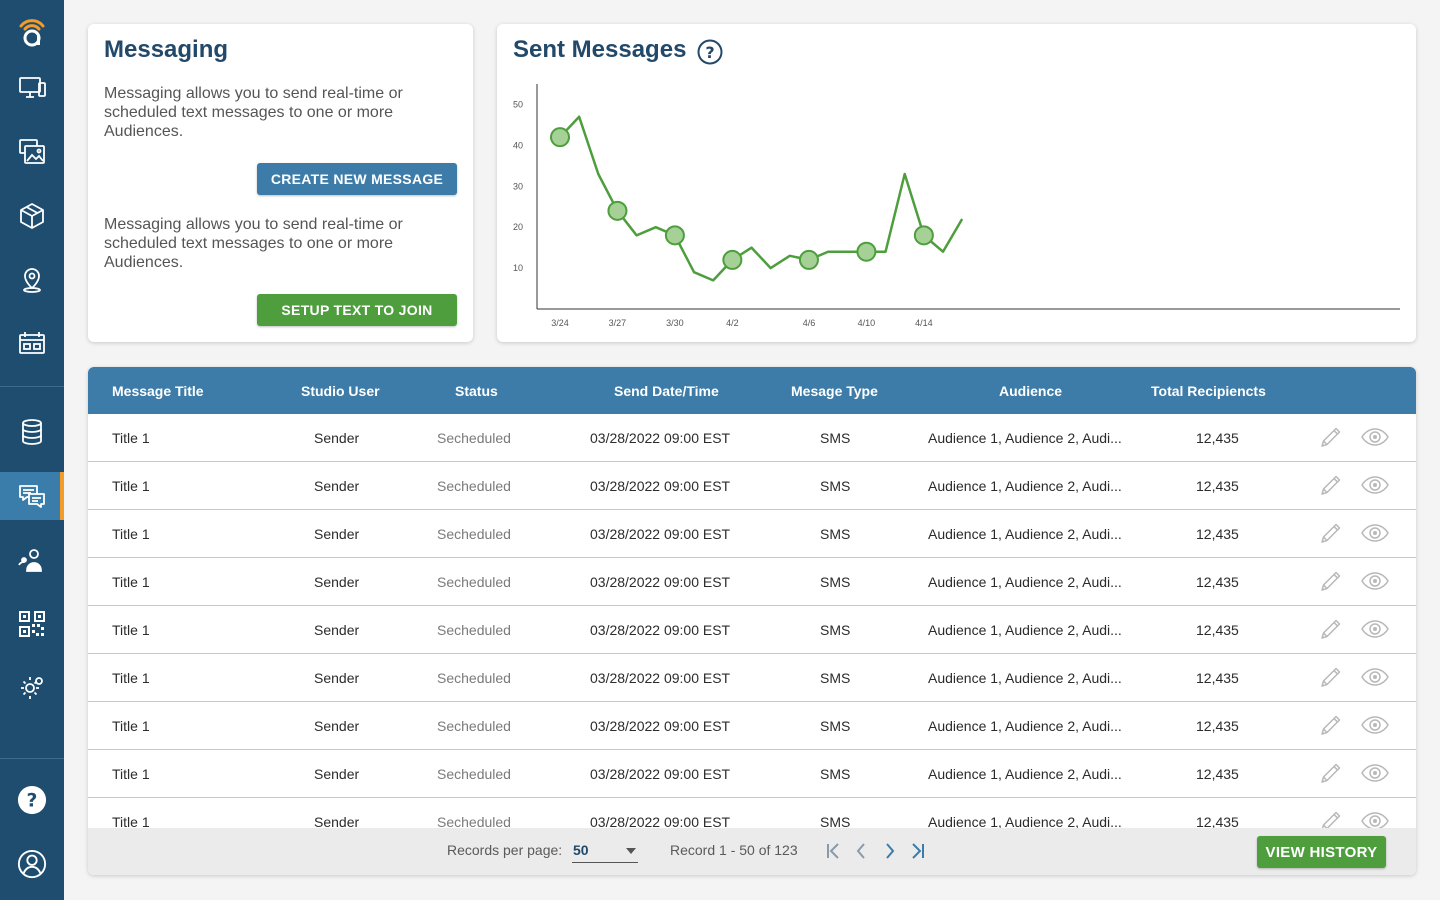 This screenshot has width=1440, height=900. I want to click on media-gallery-icon, so click(32, 152).